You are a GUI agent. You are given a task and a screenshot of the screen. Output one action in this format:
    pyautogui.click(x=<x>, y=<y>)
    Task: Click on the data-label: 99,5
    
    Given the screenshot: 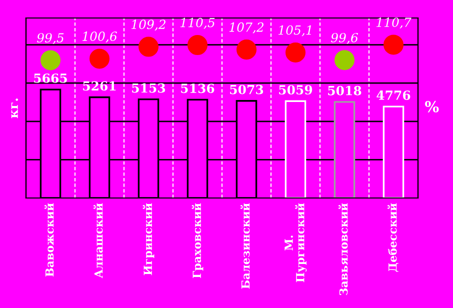 What is the action you would take?
    pyautogui.click(x=50, y=38)
    